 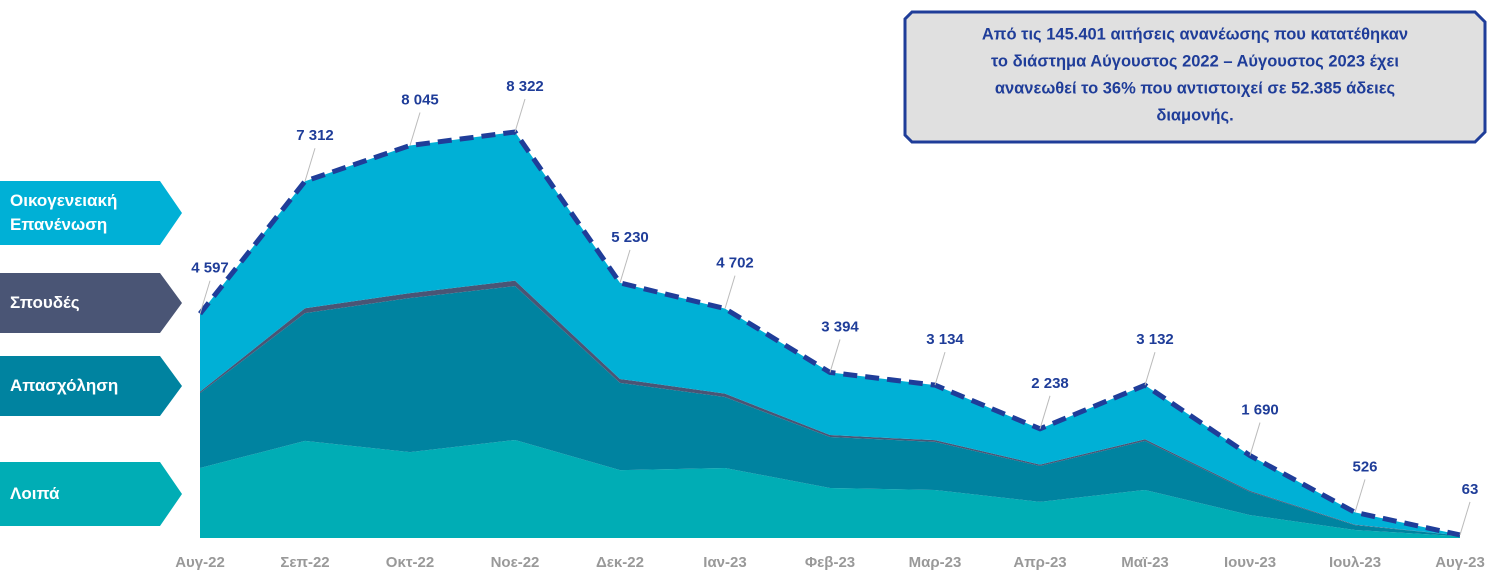 I want to click on legend-label: Οικογενειακή Επανένωση, so click(x=64, y=212).